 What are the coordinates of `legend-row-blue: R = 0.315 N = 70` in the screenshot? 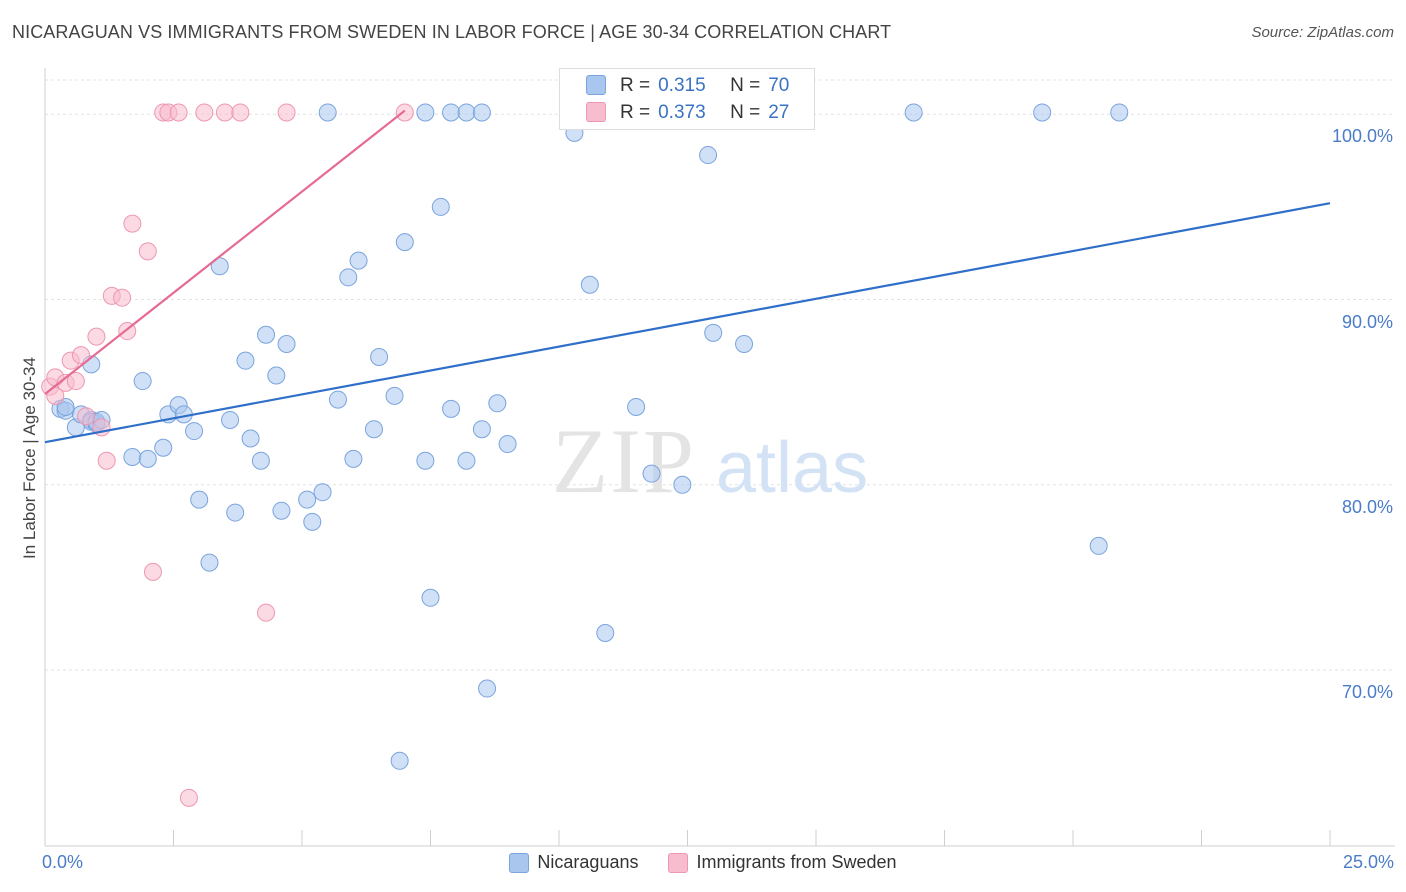 It's located at (687, 86).